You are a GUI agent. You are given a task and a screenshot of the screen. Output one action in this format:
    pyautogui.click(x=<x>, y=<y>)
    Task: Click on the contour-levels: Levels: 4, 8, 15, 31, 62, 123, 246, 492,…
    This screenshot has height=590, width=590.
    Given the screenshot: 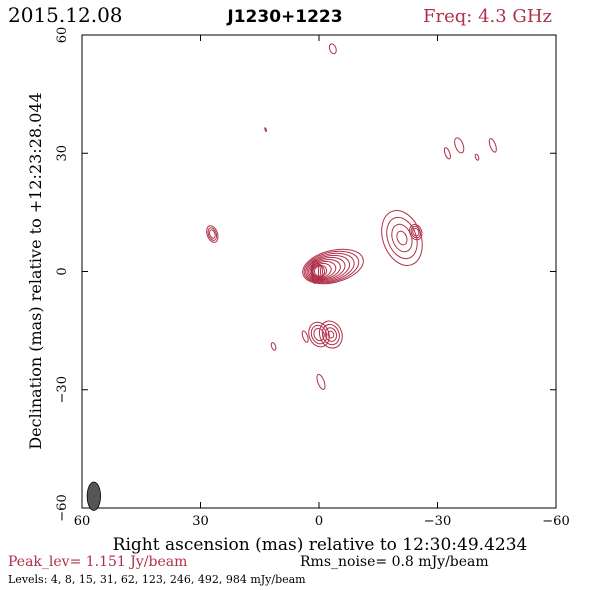 What is the action you would take?
    pyautogui.click(x=157, y=579)
    